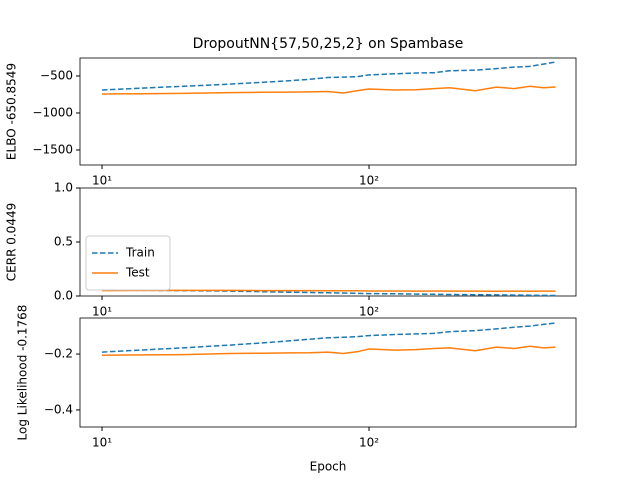 This screenshot has width=640, height=480. I want to click on legend-frame, so click(128, 263).